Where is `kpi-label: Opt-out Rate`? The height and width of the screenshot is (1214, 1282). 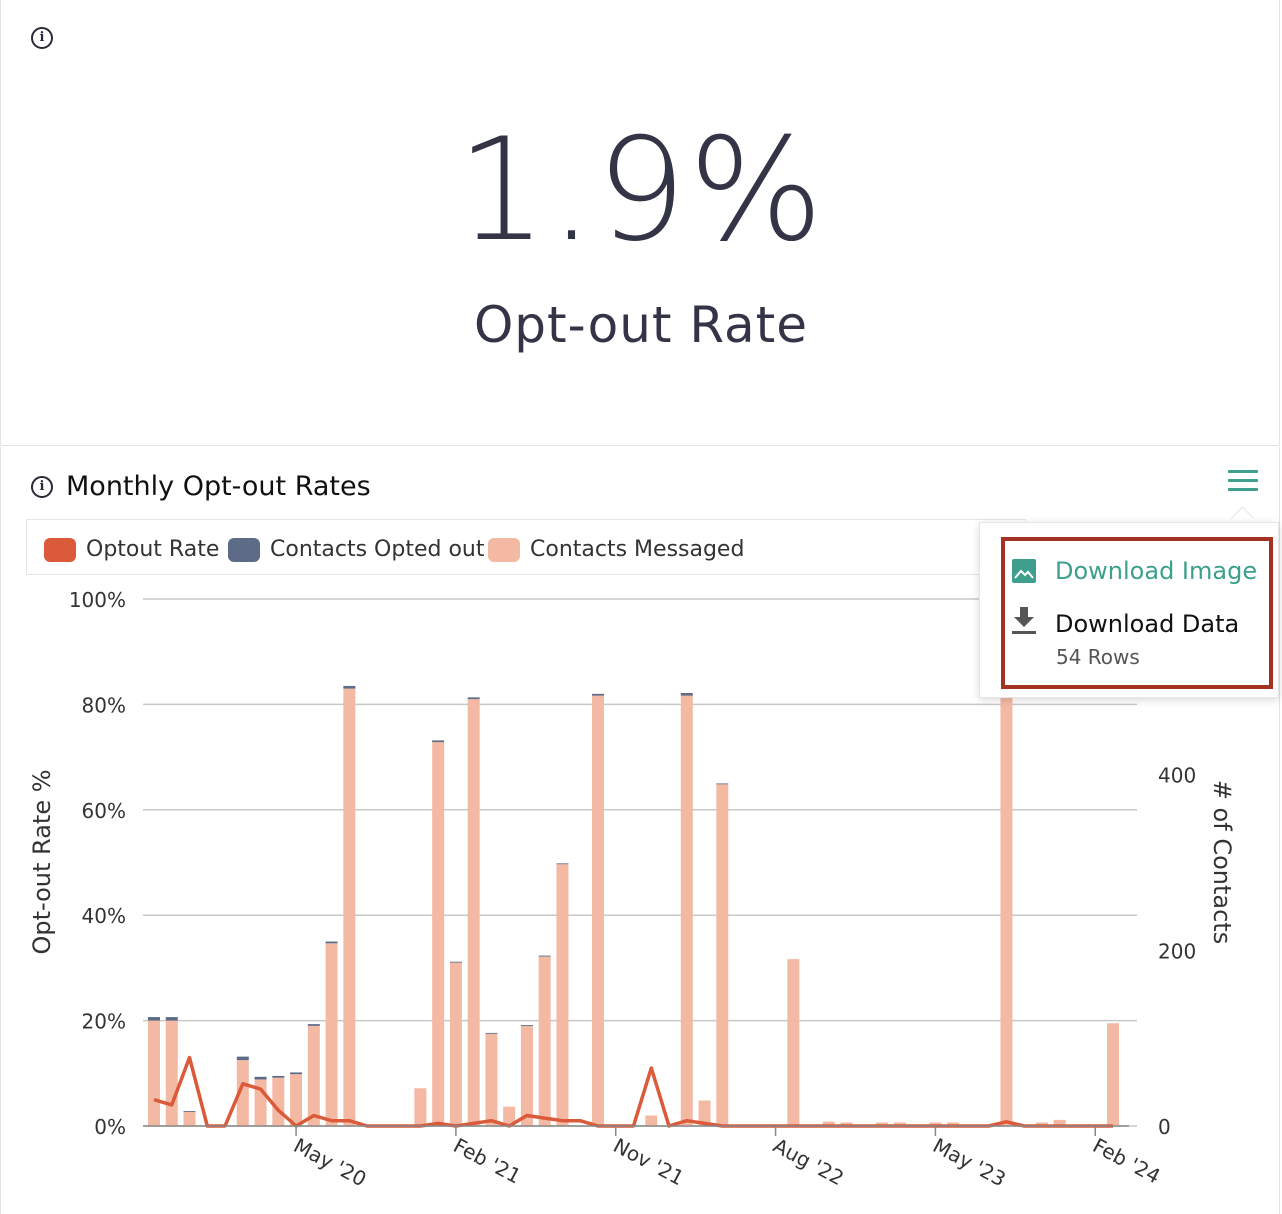
kpi-label: Opt-out Rate is located at coordinates (641, 325).